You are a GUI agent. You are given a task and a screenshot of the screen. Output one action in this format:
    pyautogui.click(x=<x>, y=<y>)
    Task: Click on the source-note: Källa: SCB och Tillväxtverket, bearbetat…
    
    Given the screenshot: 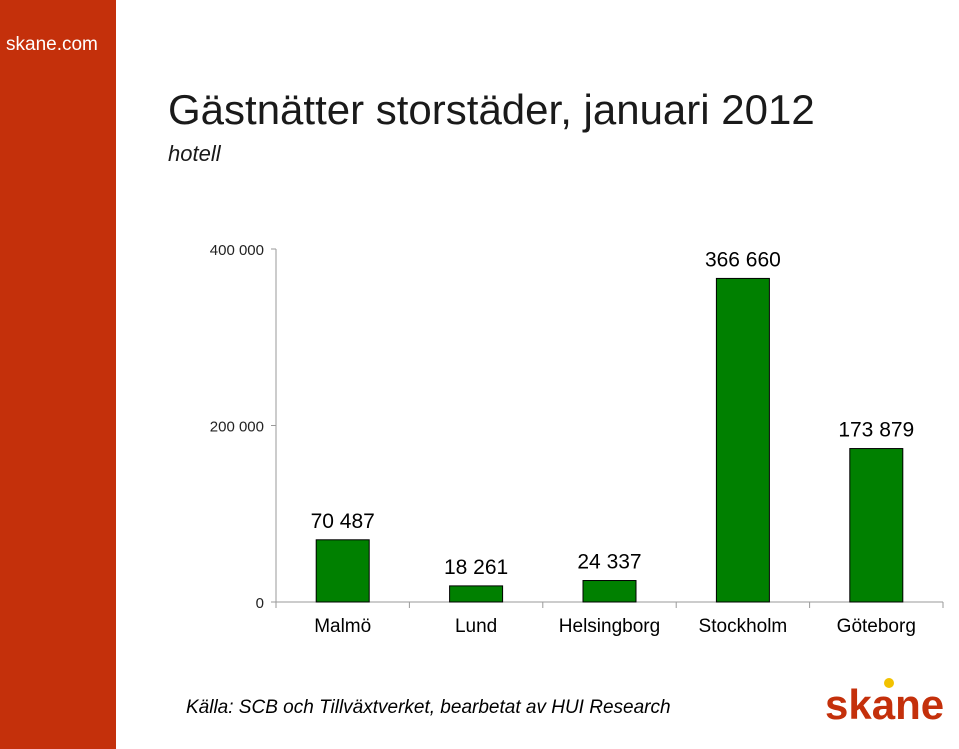 What is the action you would take?
    pyautogui.click(x=428, y=707)
    